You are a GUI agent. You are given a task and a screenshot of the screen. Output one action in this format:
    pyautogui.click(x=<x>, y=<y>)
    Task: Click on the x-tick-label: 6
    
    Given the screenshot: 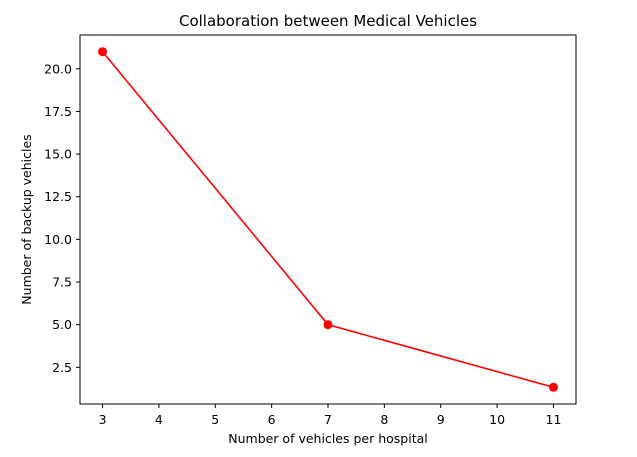 What is the action you would take?
    pyautogui.click(x=272, y=419)
    